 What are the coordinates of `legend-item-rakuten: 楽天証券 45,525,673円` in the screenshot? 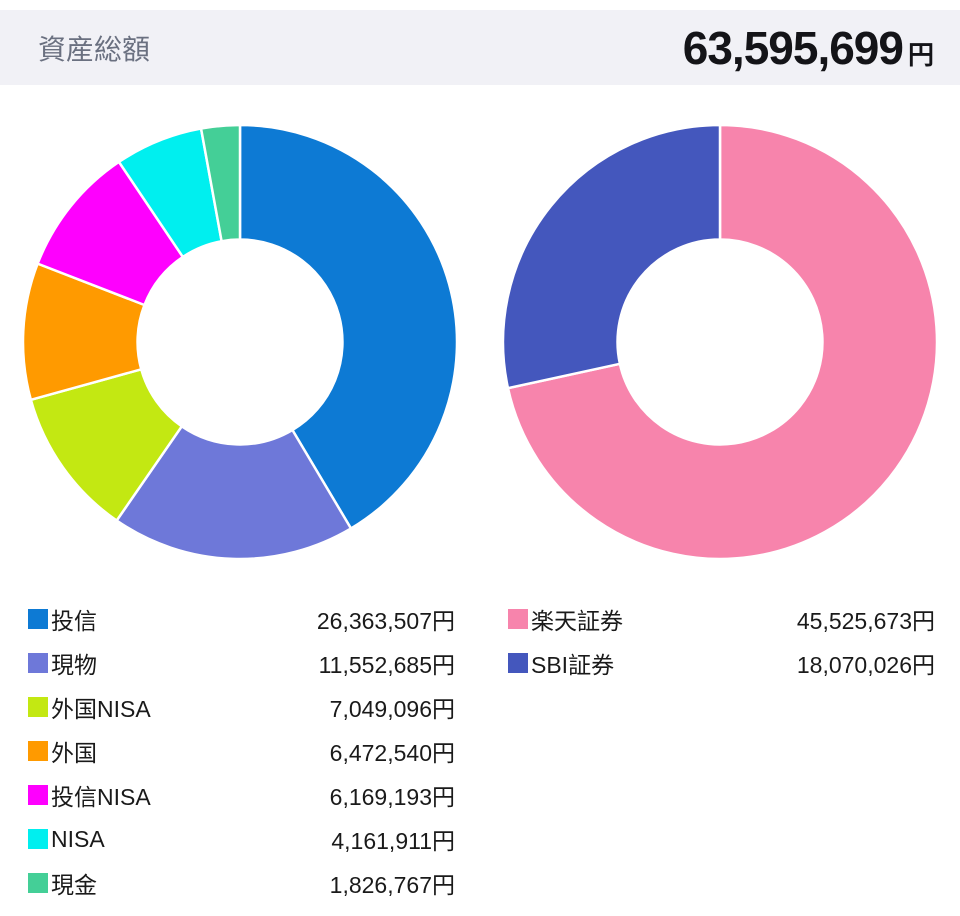 It's located at (721, 619).